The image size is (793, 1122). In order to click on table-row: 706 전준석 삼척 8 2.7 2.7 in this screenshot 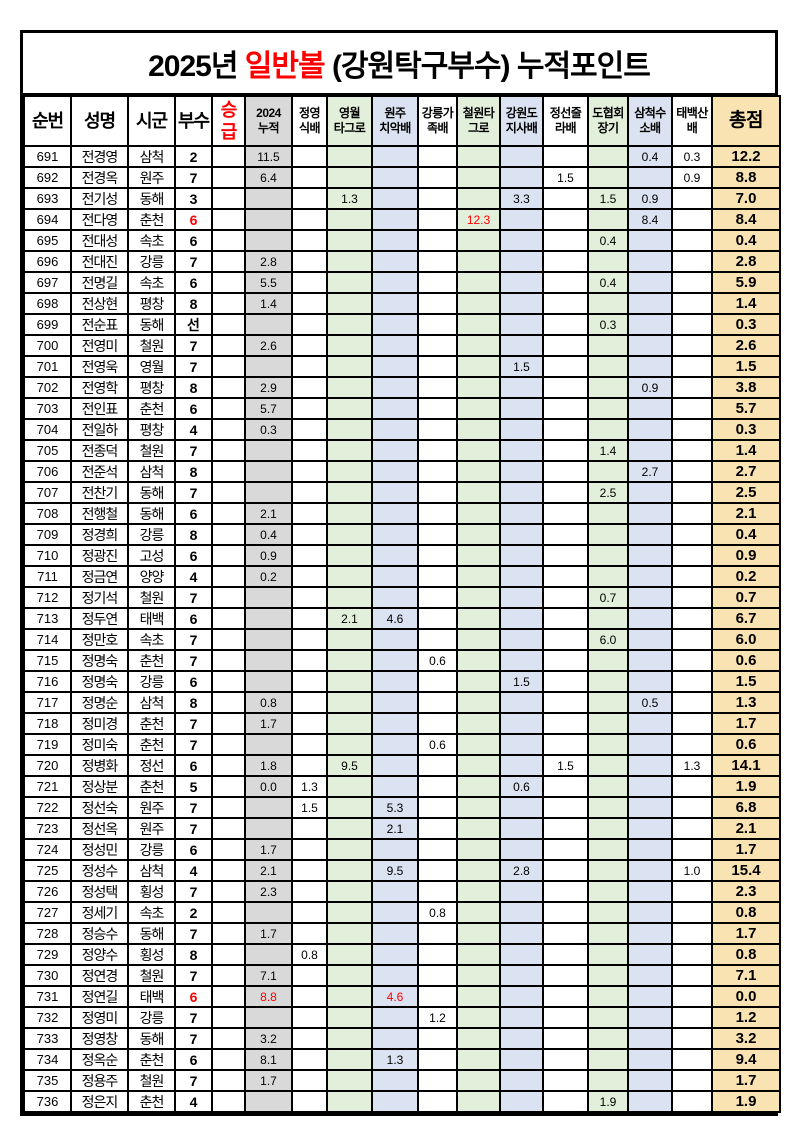, I will do `click(402, 471)`.